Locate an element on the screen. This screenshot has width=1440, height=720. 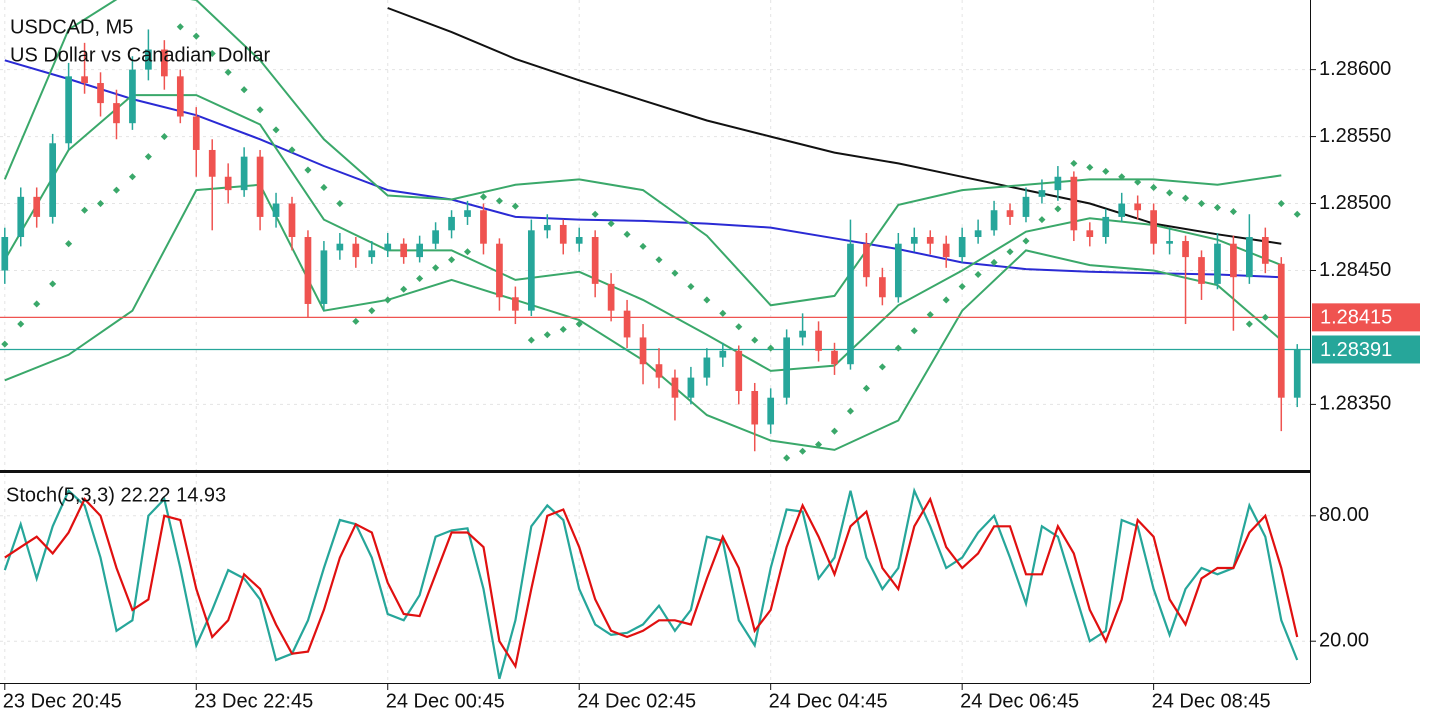
y-tick-label: 80.00 is located at coordinates (1344, 515).